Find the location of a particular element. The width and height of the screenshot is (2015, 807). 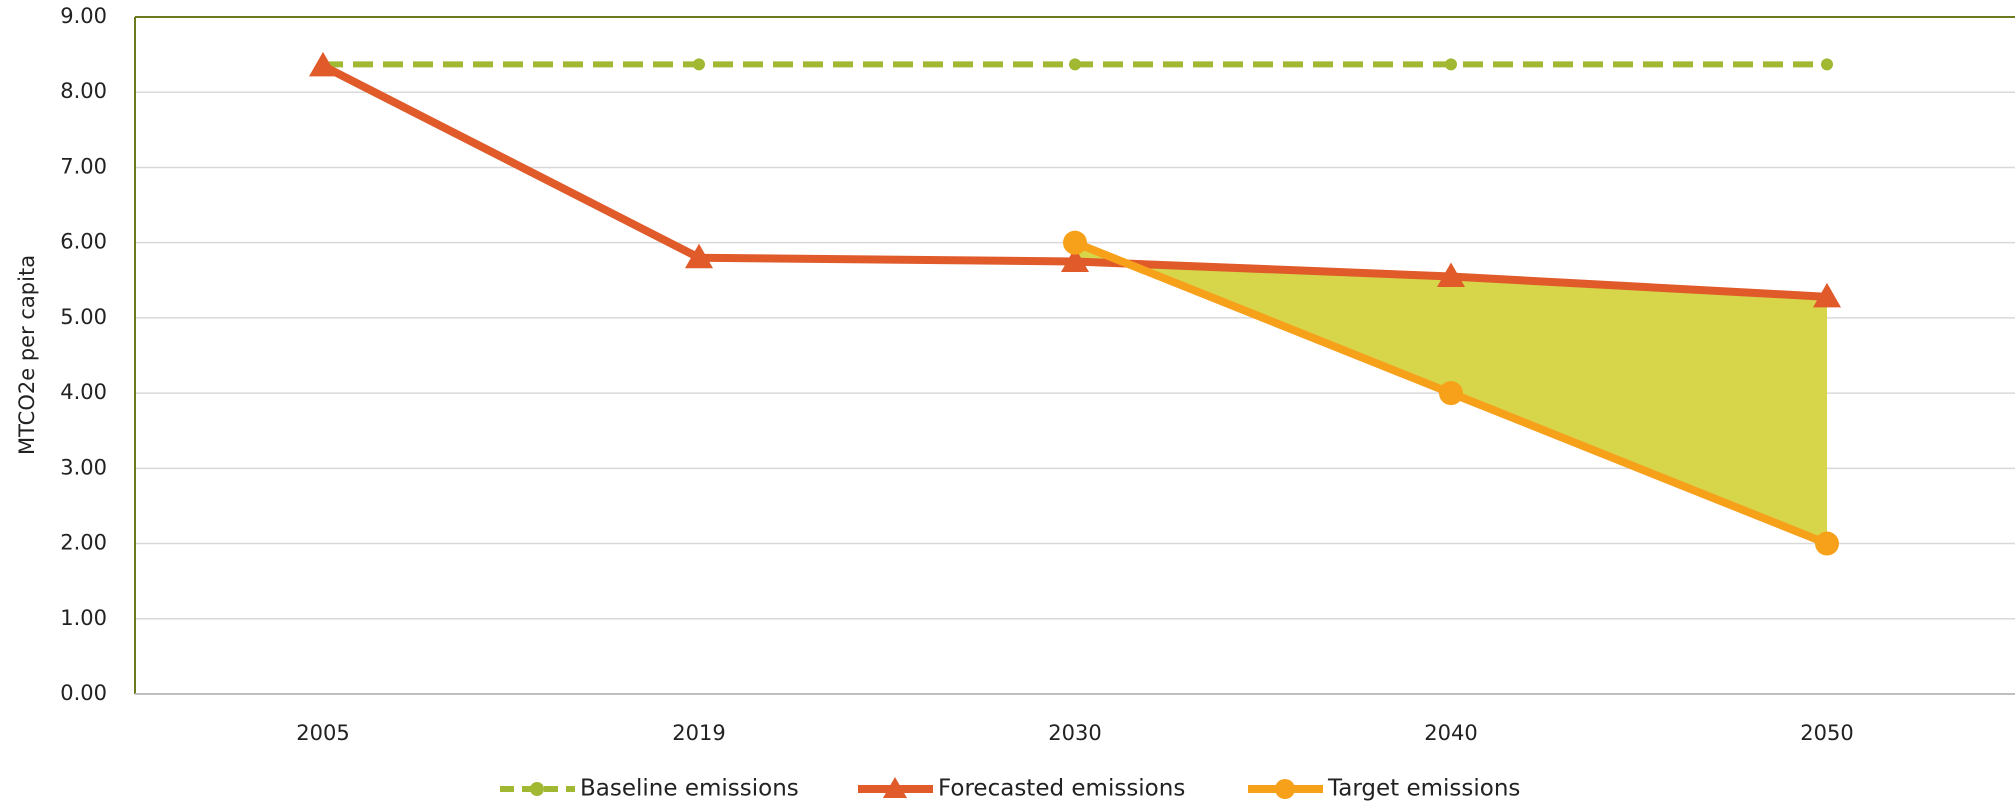

y-tick-label: 1.00 is located at coordinates (83, 618).